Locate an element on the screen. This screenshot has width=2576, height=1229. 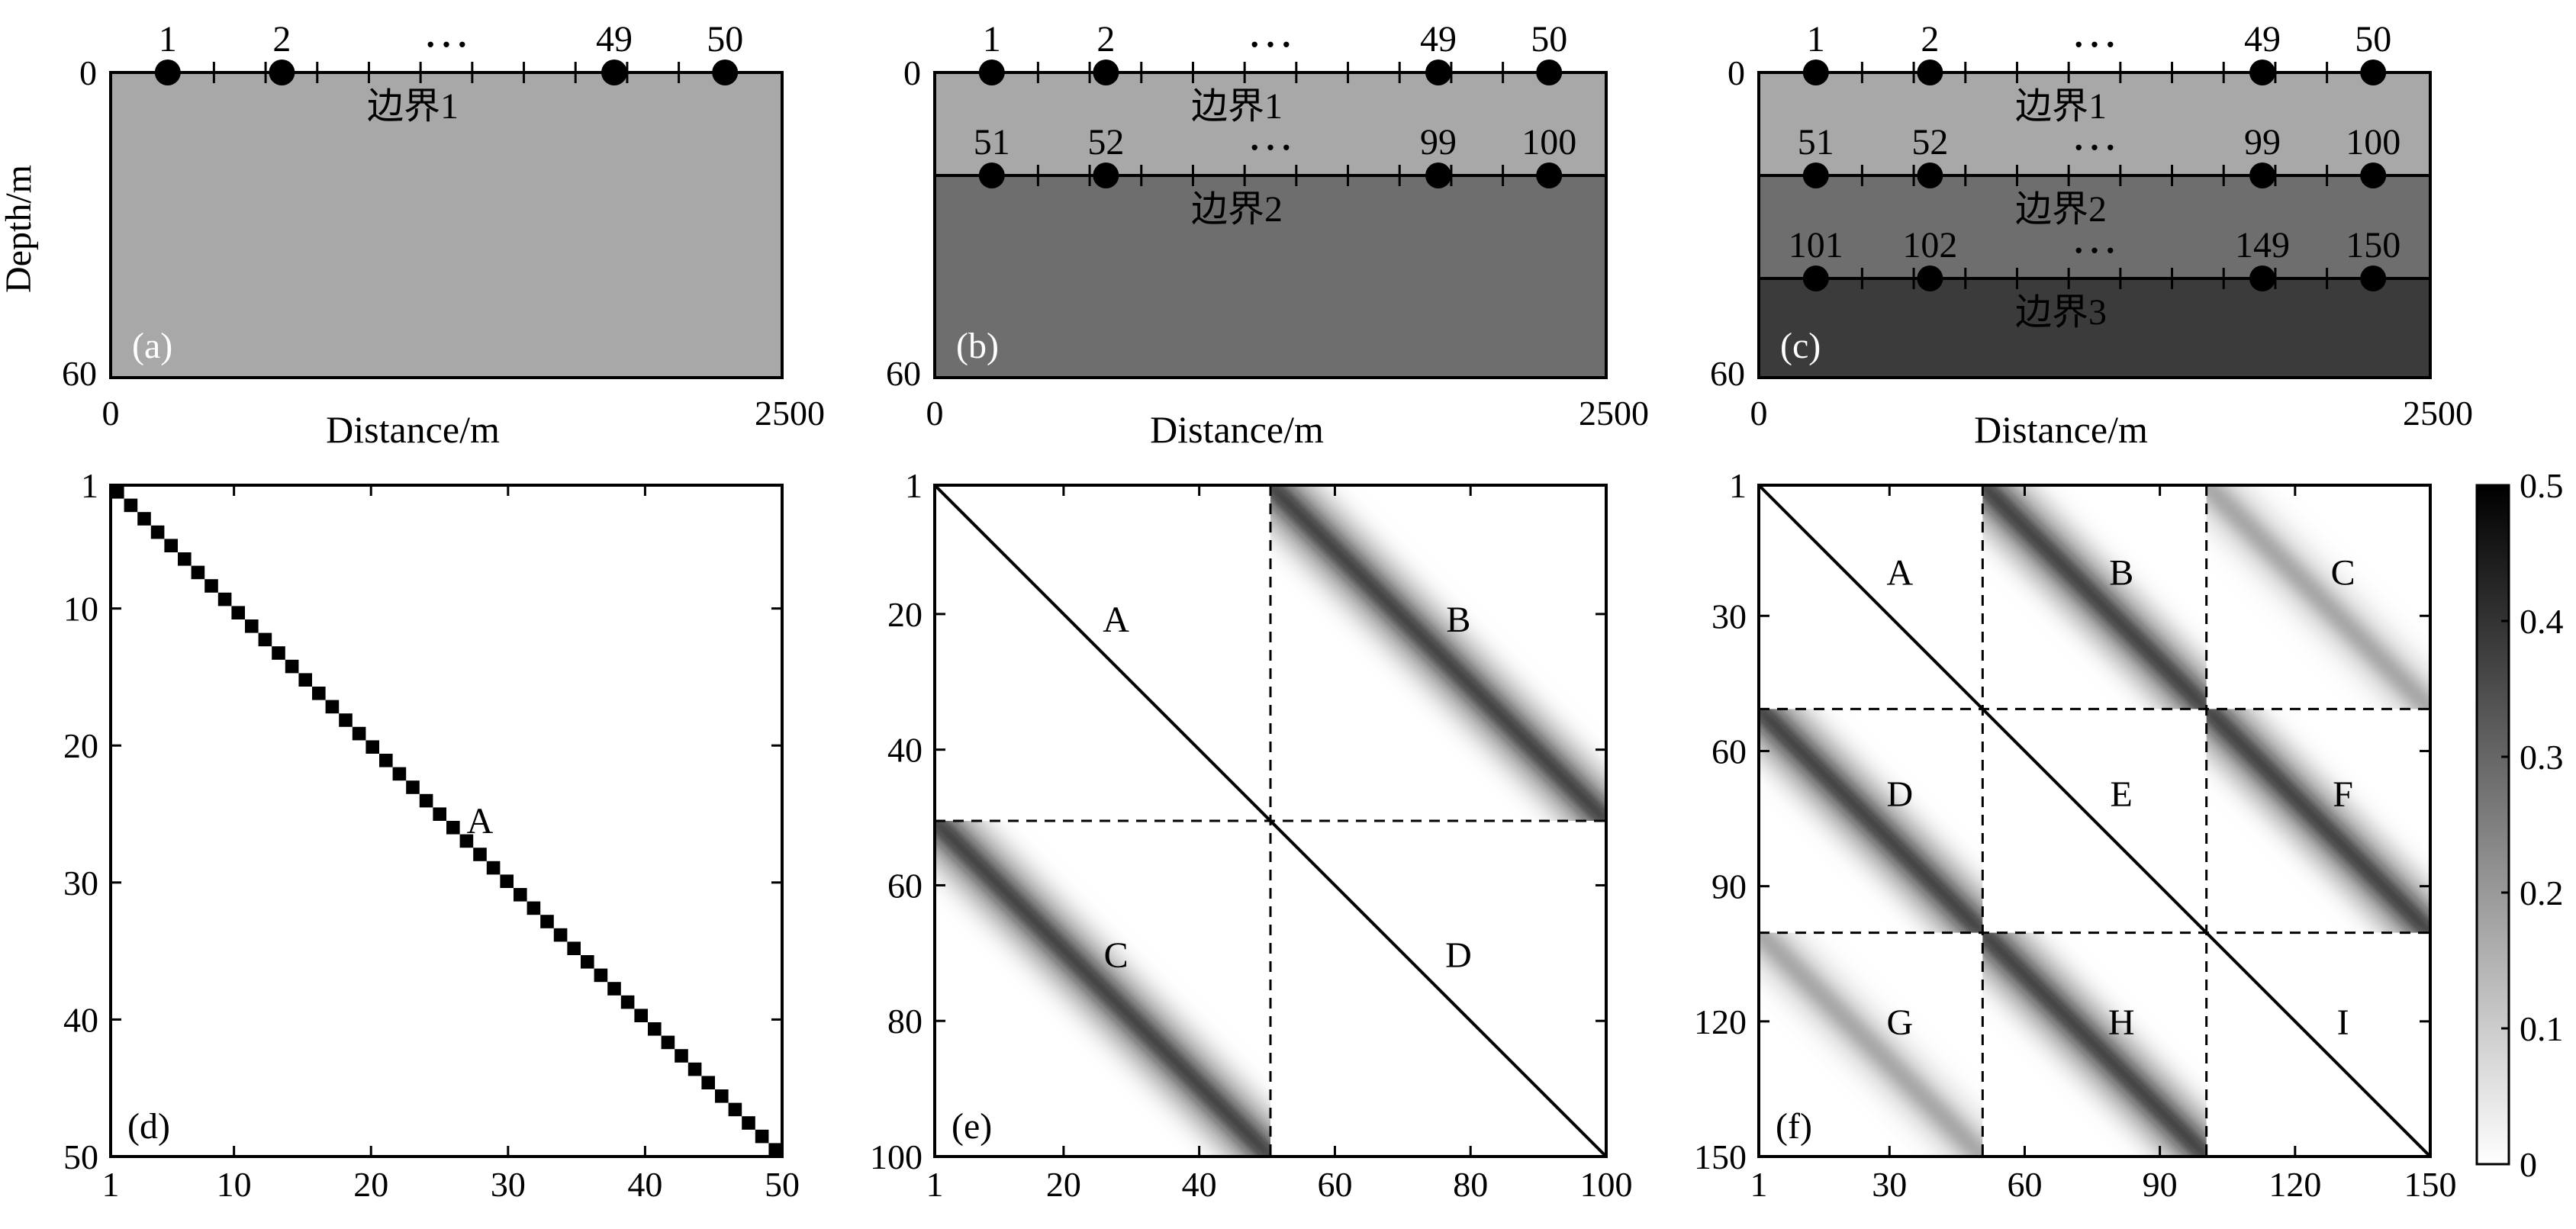
distance-axis-label: Distance/m is located at coordinates (1237, 429).